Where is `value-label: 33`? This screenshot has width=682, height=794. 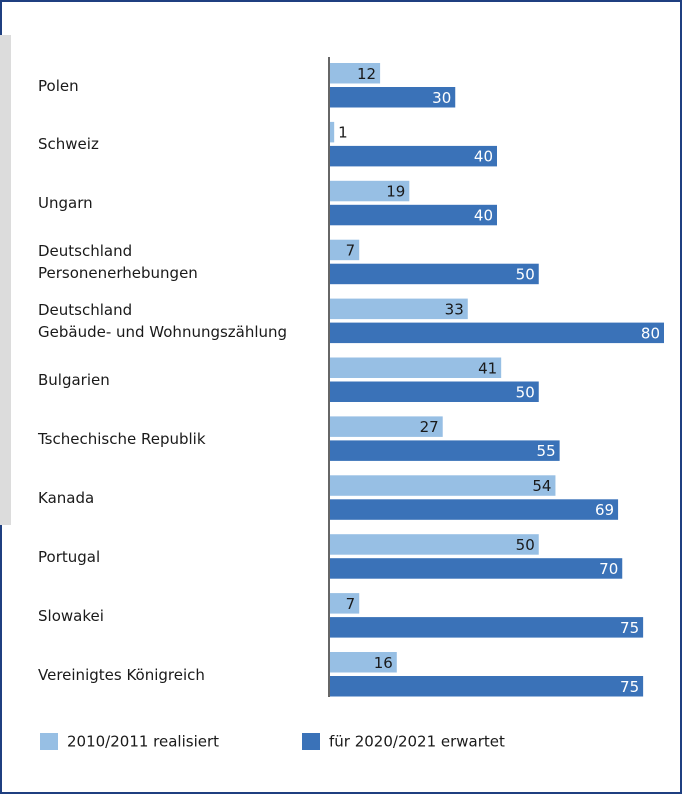 value-label: 33 is located at coordinates (454, 309).